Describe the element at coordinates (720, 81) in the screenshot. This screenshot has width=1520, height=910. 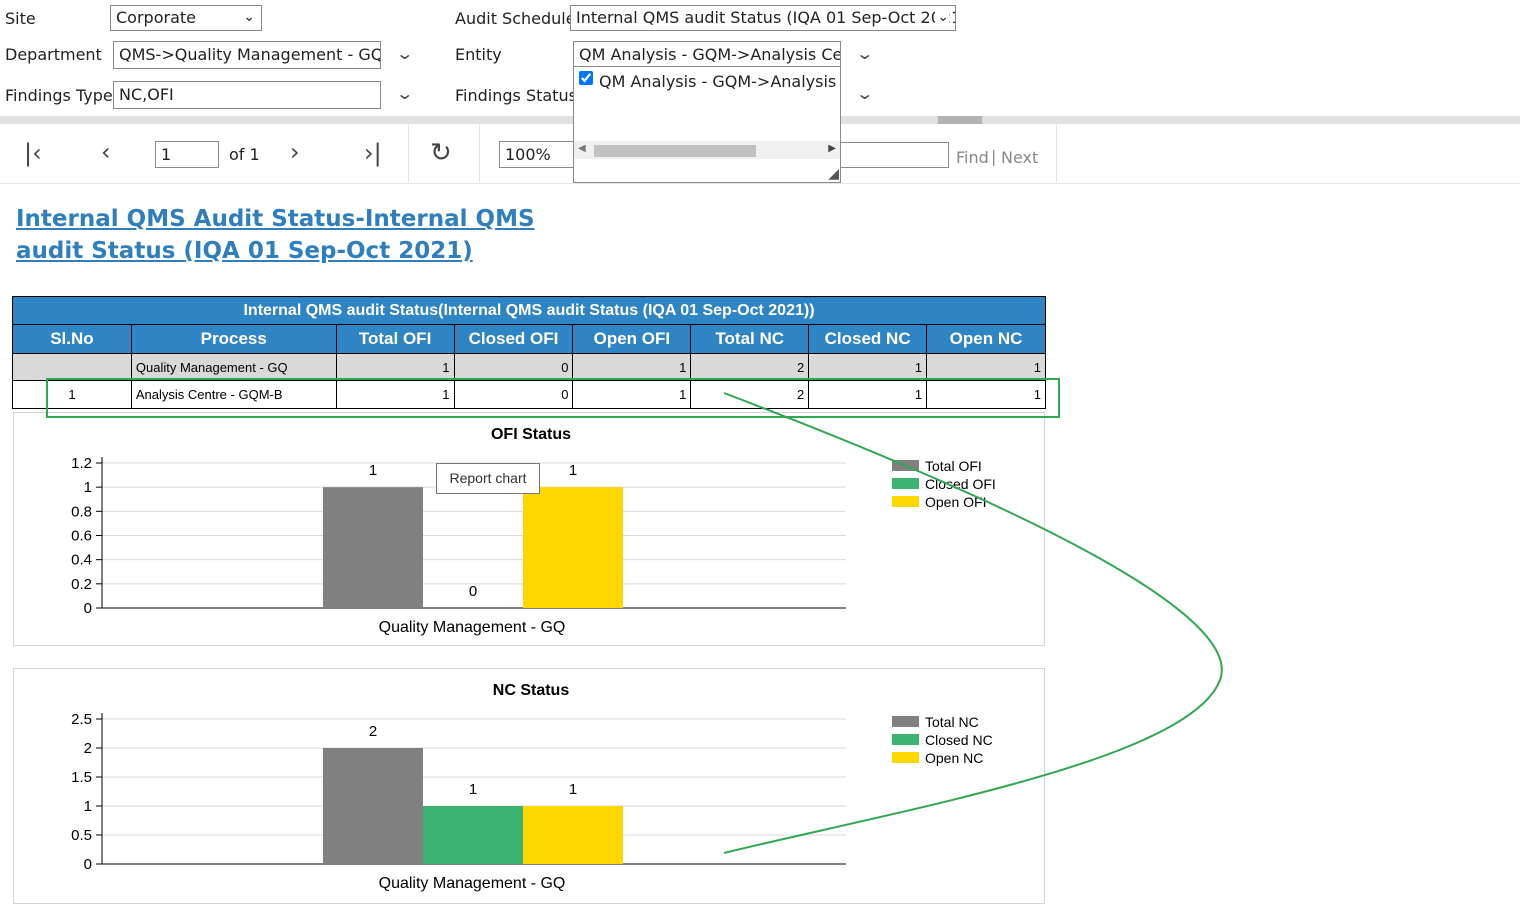
I see `entity-option-label: QM Analysis - GQM->Analysis Ce` at that location.